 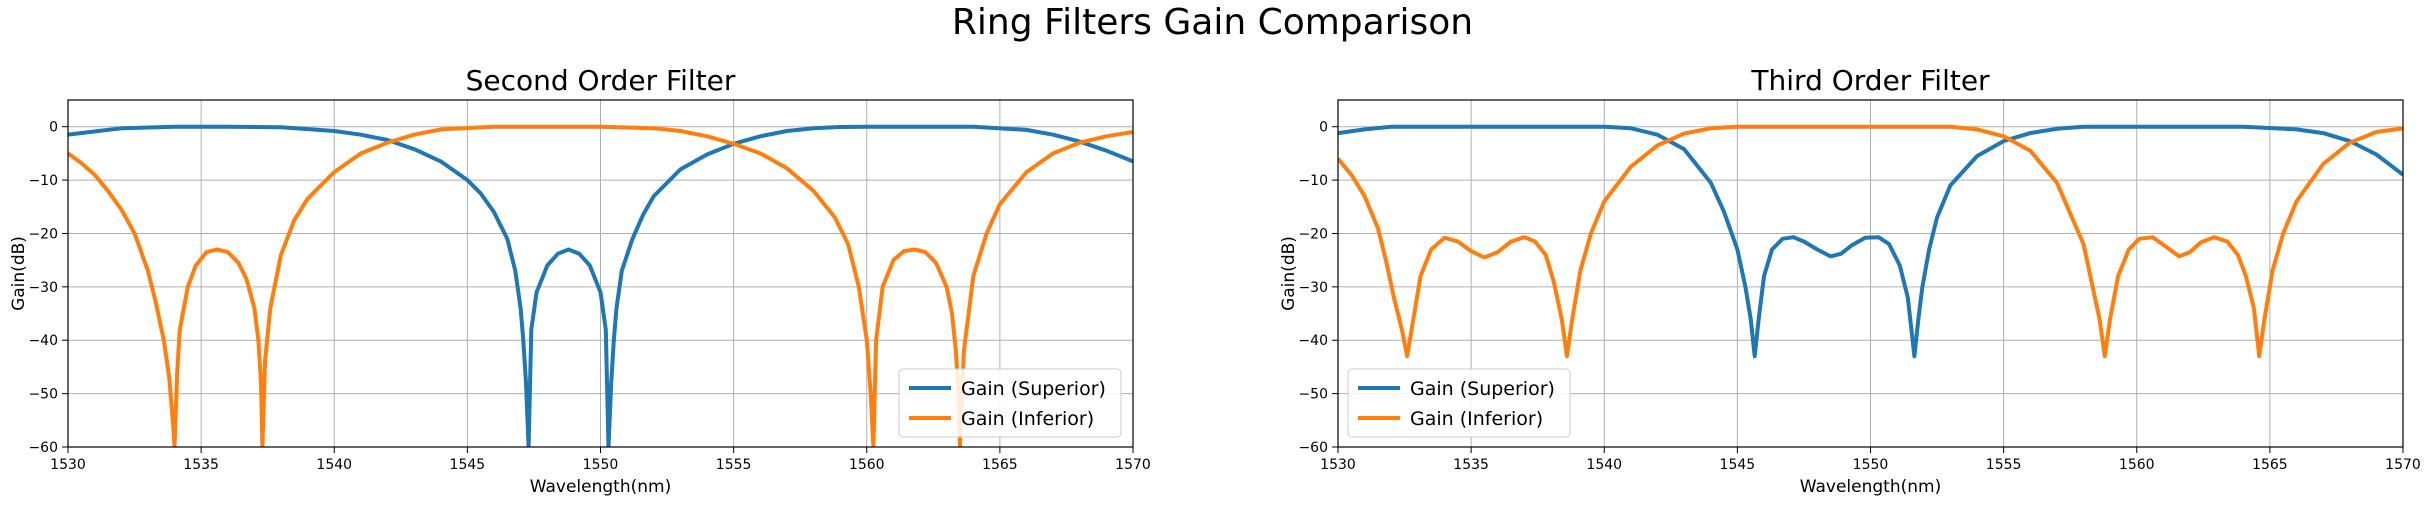 I want to click on panel-1-x-tick-label: 1555, so click(x=734, y=465).